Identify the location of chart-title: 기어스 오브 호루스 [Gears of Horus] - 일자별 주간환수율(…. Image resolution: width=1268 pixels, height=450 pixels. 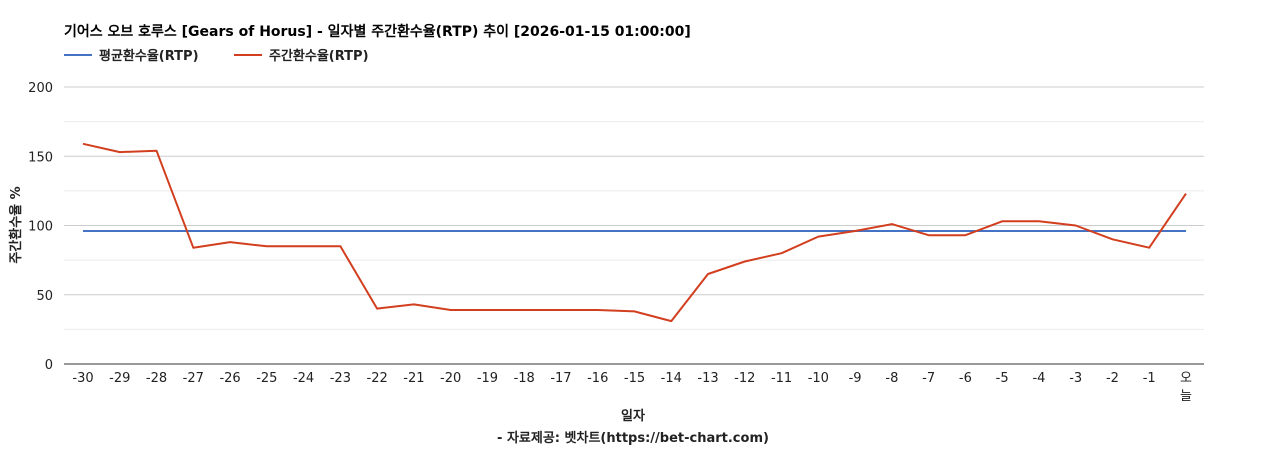
(377, 31).